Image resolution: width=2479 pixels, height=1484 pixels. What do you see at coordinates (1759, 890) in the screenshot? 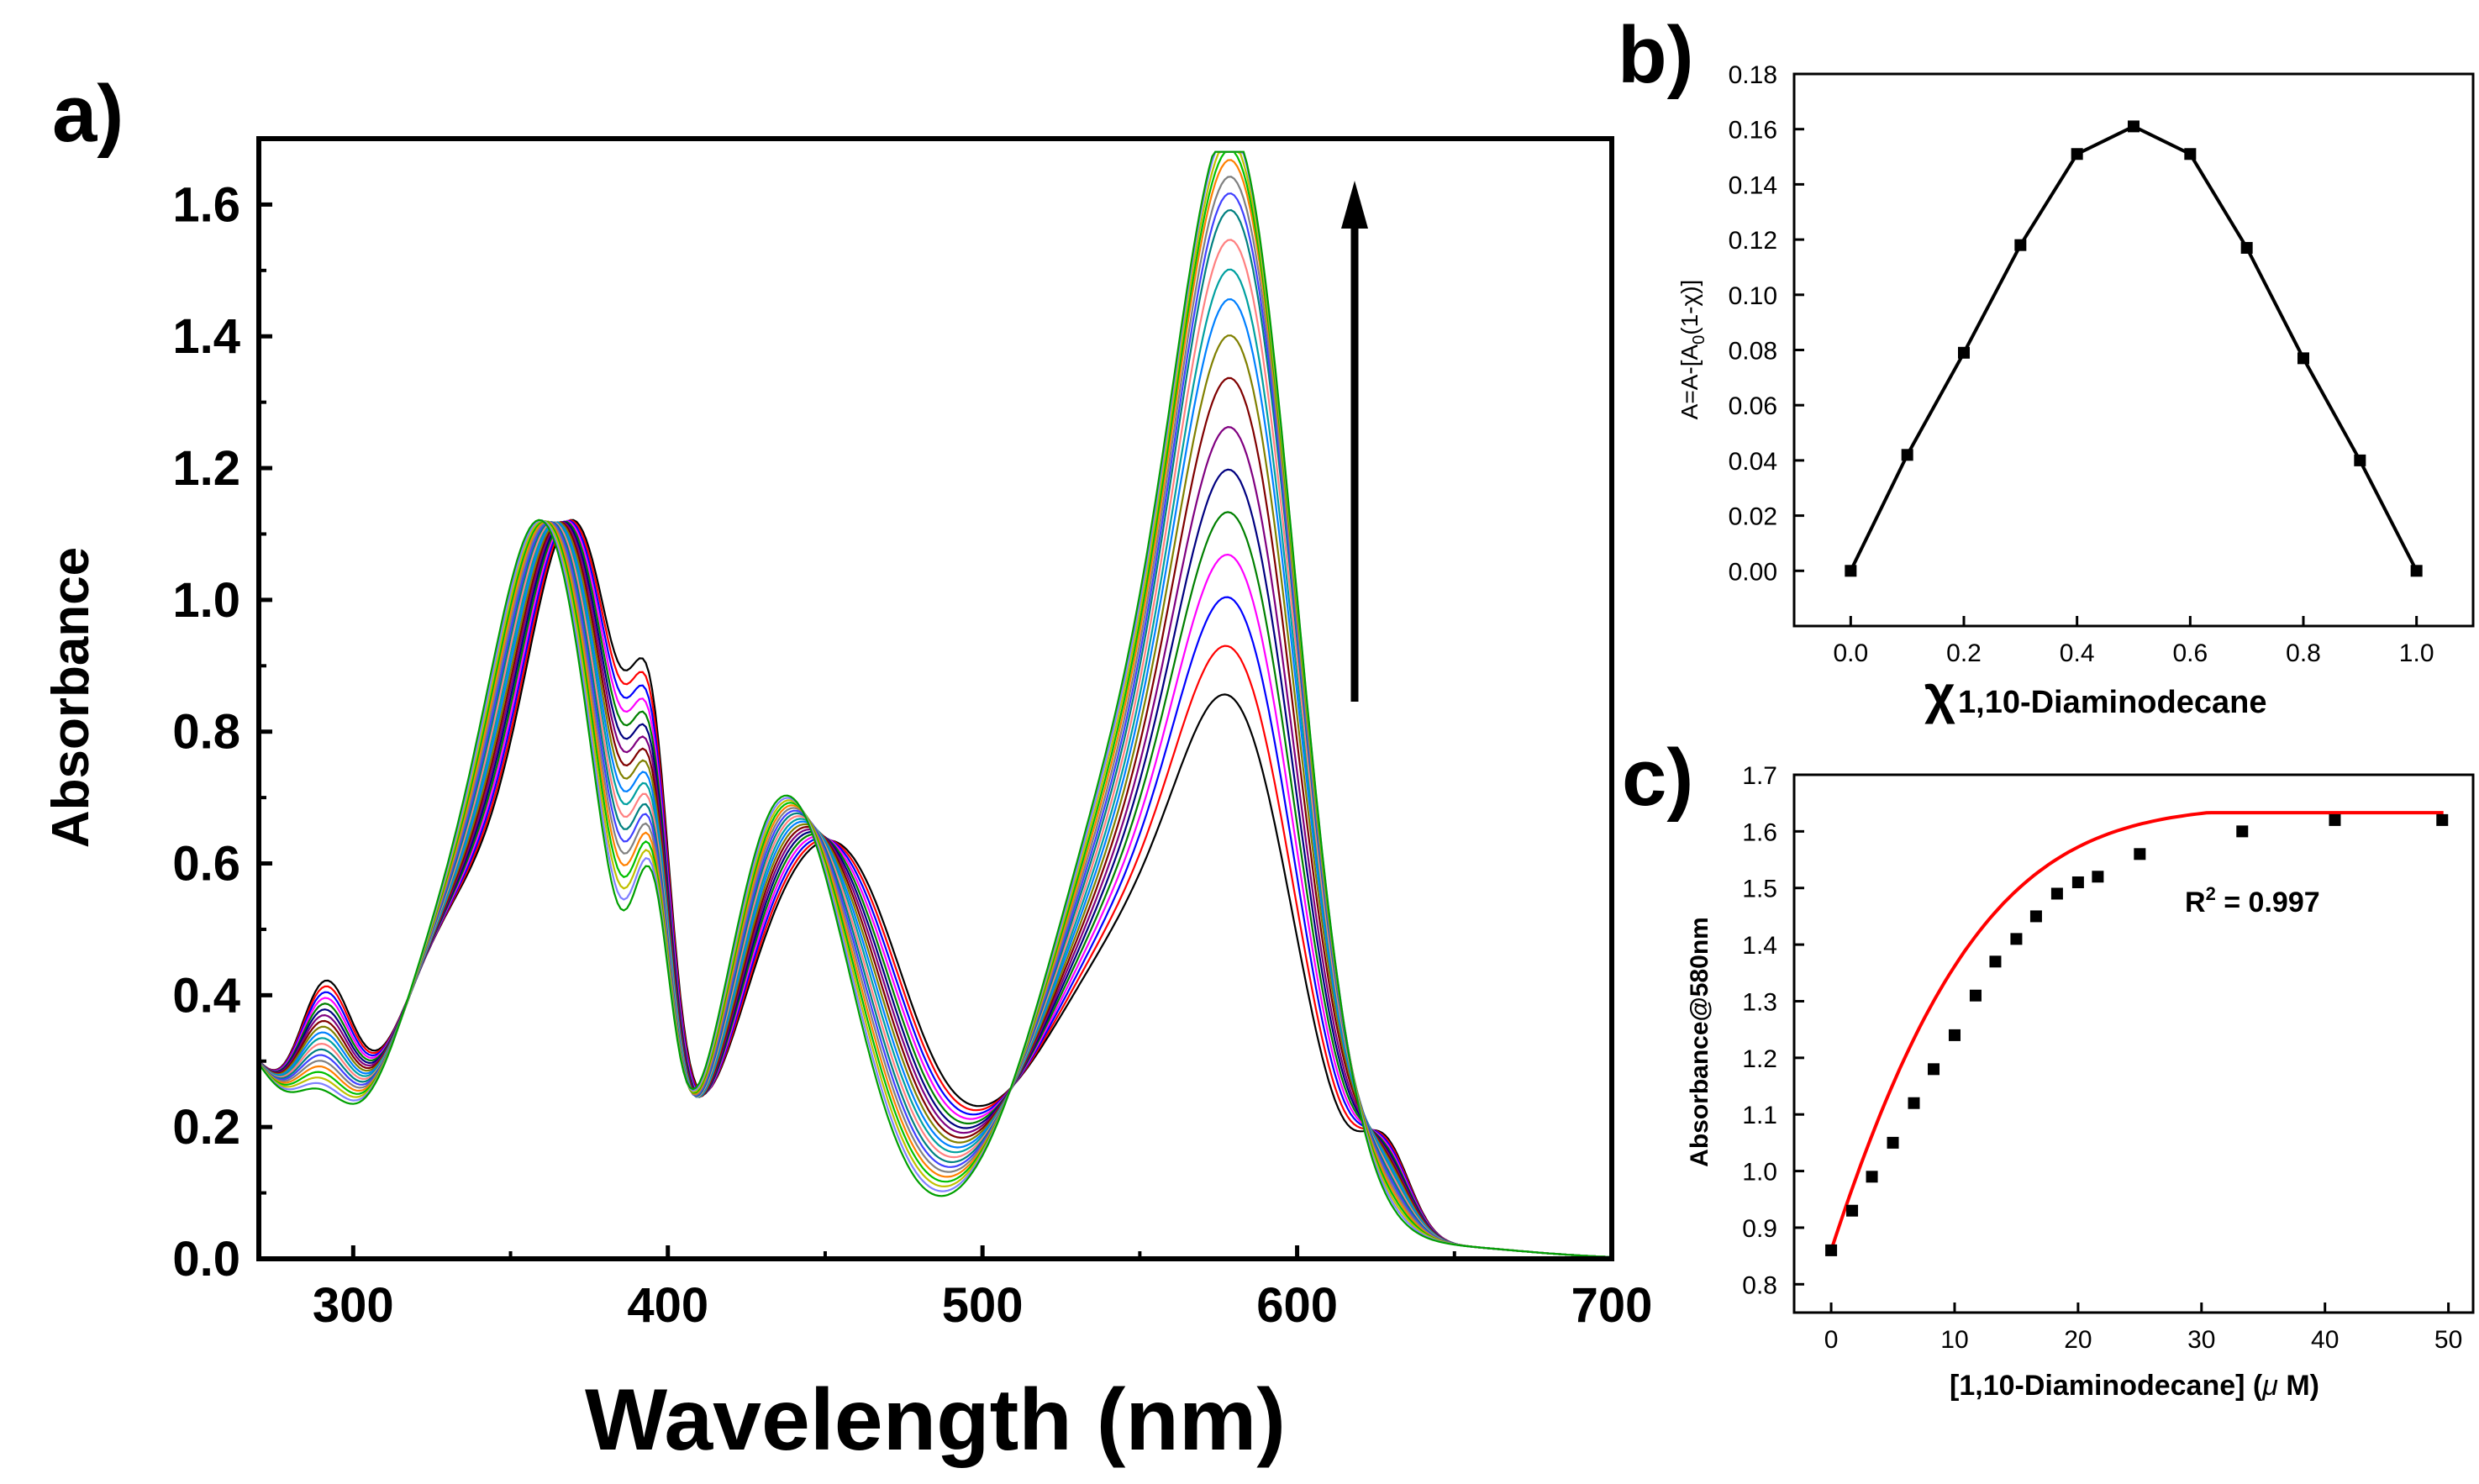
I see `c-y-tick-label: 1.5` at bounding box center [1759, 890].